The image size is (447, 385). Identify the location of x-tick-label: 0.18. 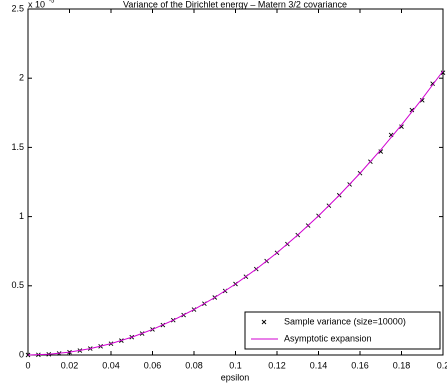
(402, 365).